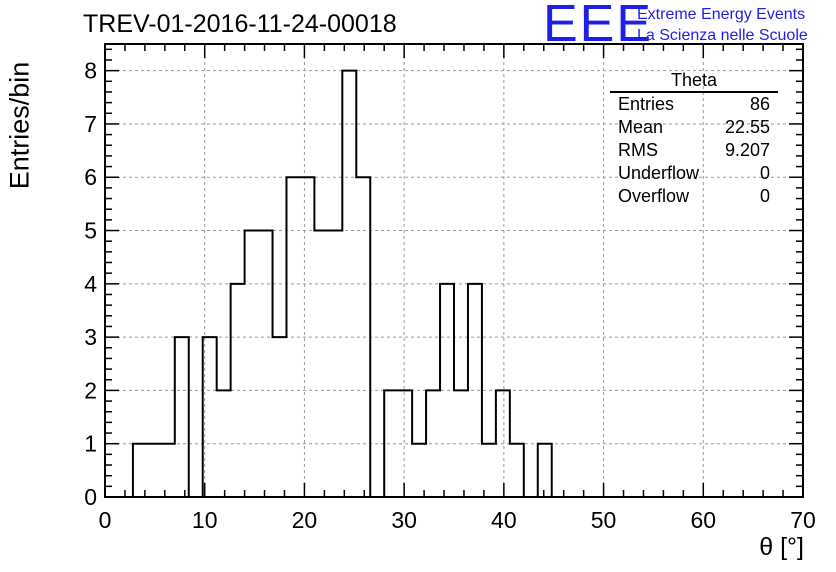  What do you see at coordinates (90, 284) in the screenshot?
I see `y-tick-label: 4` at bounding box center [90, 284].